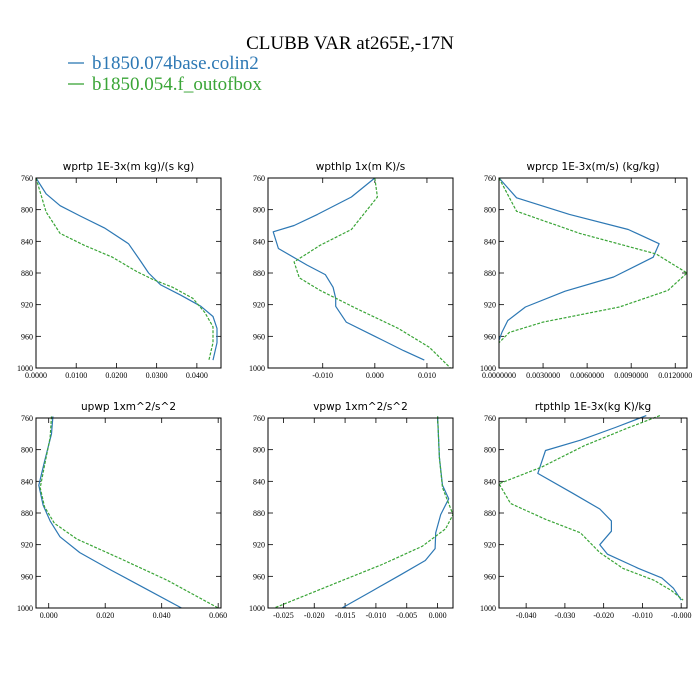  I want to click on x-tick-label: -0.030, so click(565, 615).